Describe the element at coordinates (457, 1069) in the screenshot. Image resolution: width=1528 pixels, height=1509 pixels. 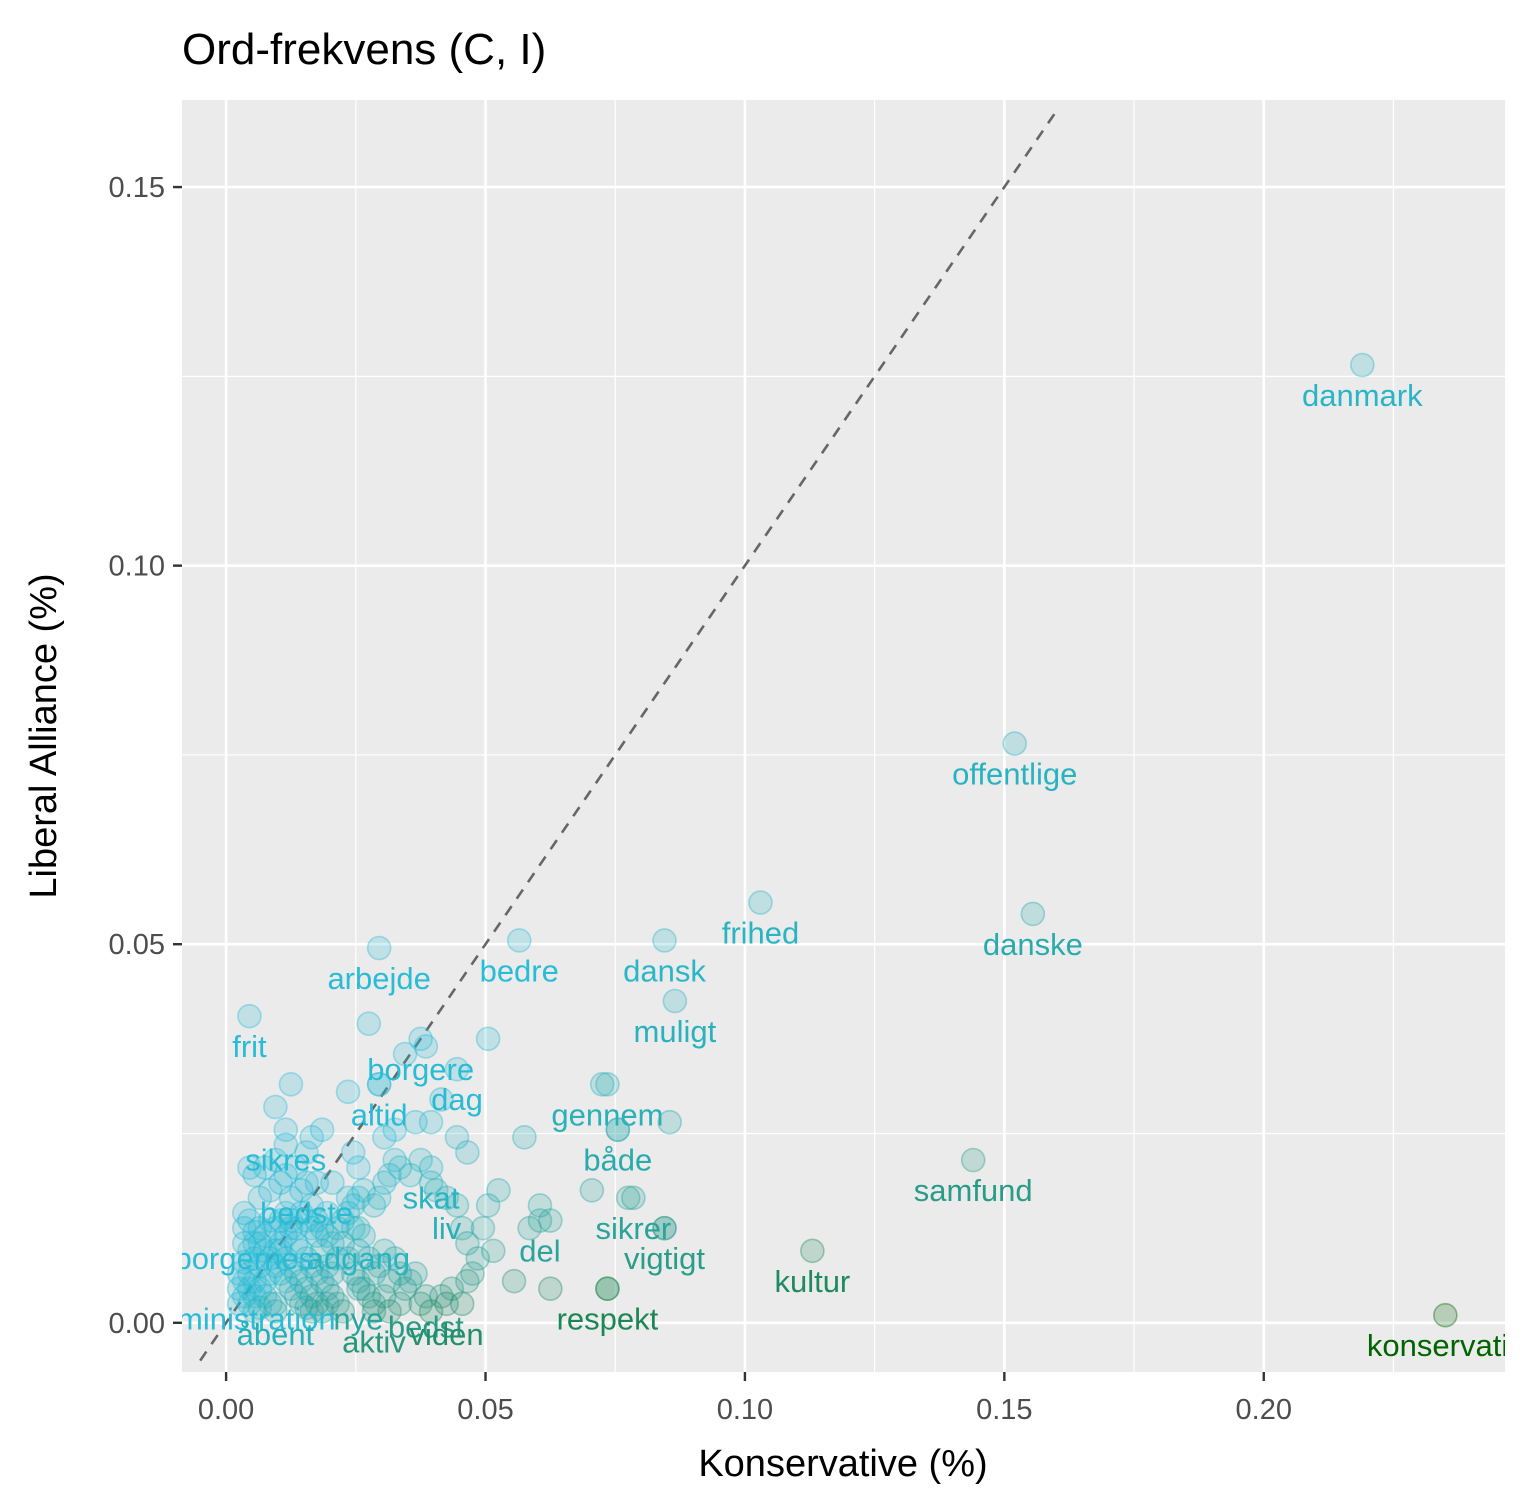
I see `data-point-dag` at that location.